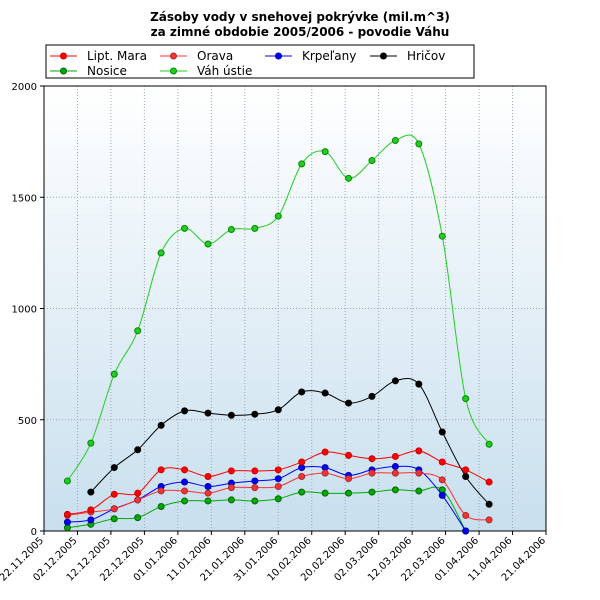 This screenshot has width=600, height=600. Describe the element at coordinates (206, 71) in the screenshot. I see `legend-item-vah-ustie: Váh ústie` at that location.